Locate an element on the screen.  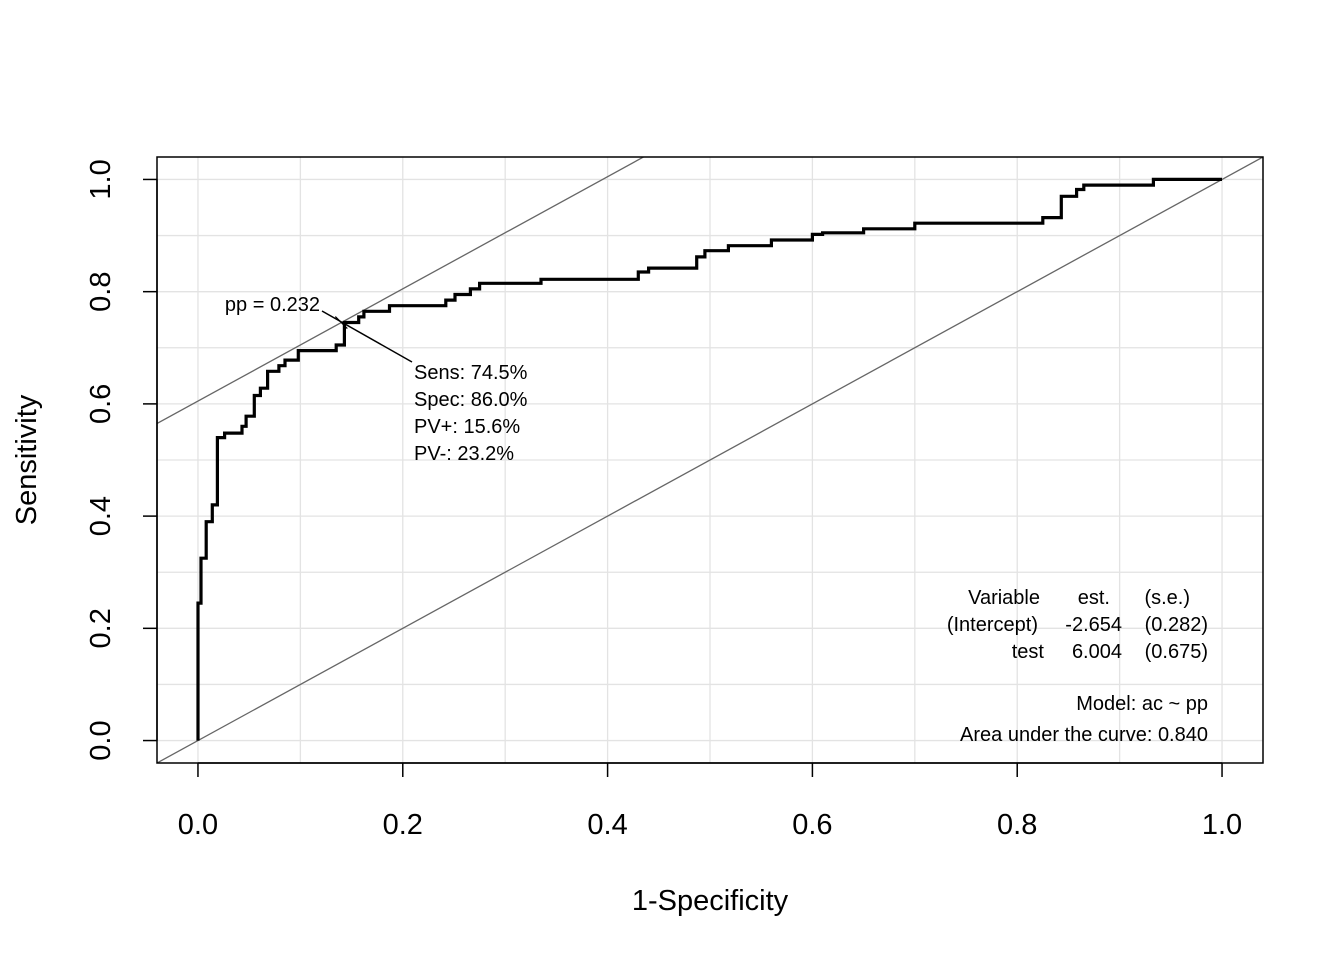
reference-line is located at coordinates (401, 291).